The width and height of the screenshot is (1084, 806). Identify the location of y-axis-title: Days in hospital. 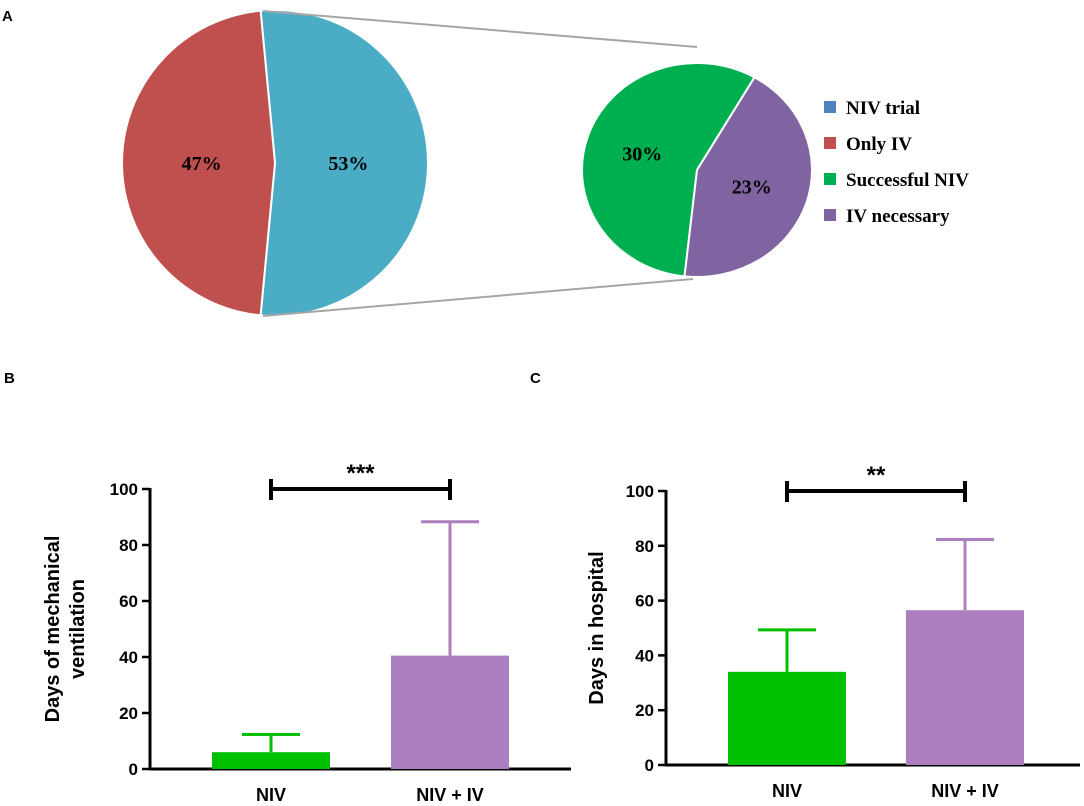
(597, 627).